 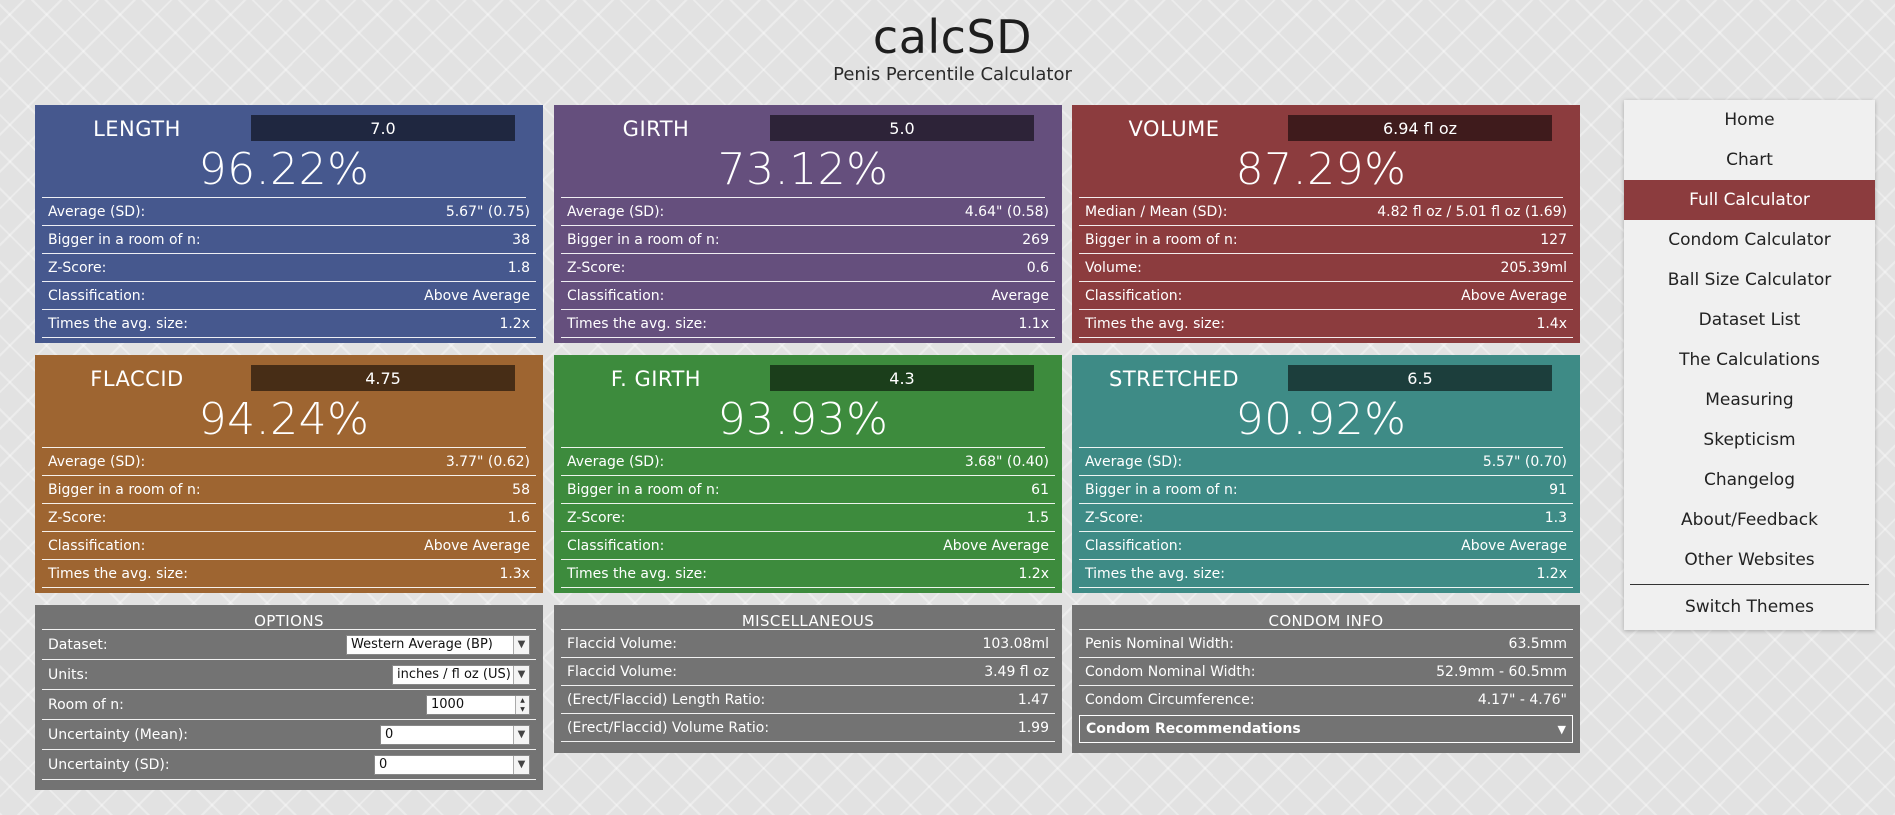 What do you see at coordinates (1749, 240) in the screenshot?
I see `nav-item-condom-calculator: Condom Calculator` at bounding box center [1749, 240].